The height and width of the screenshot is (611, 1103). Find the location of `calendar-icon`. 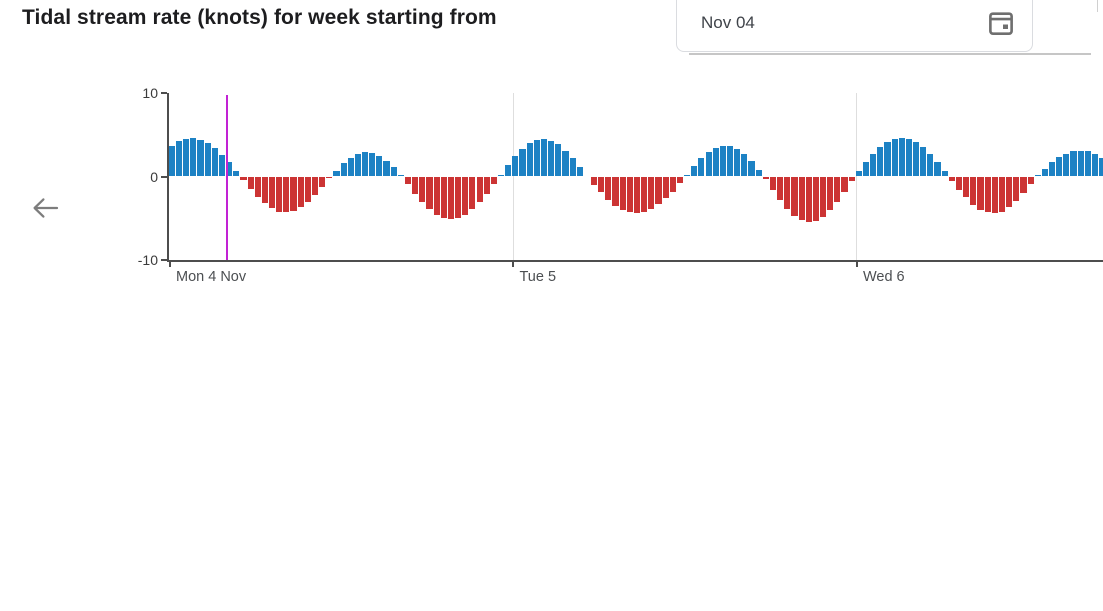

calendar-icon is located at coordinates (1001, 23).